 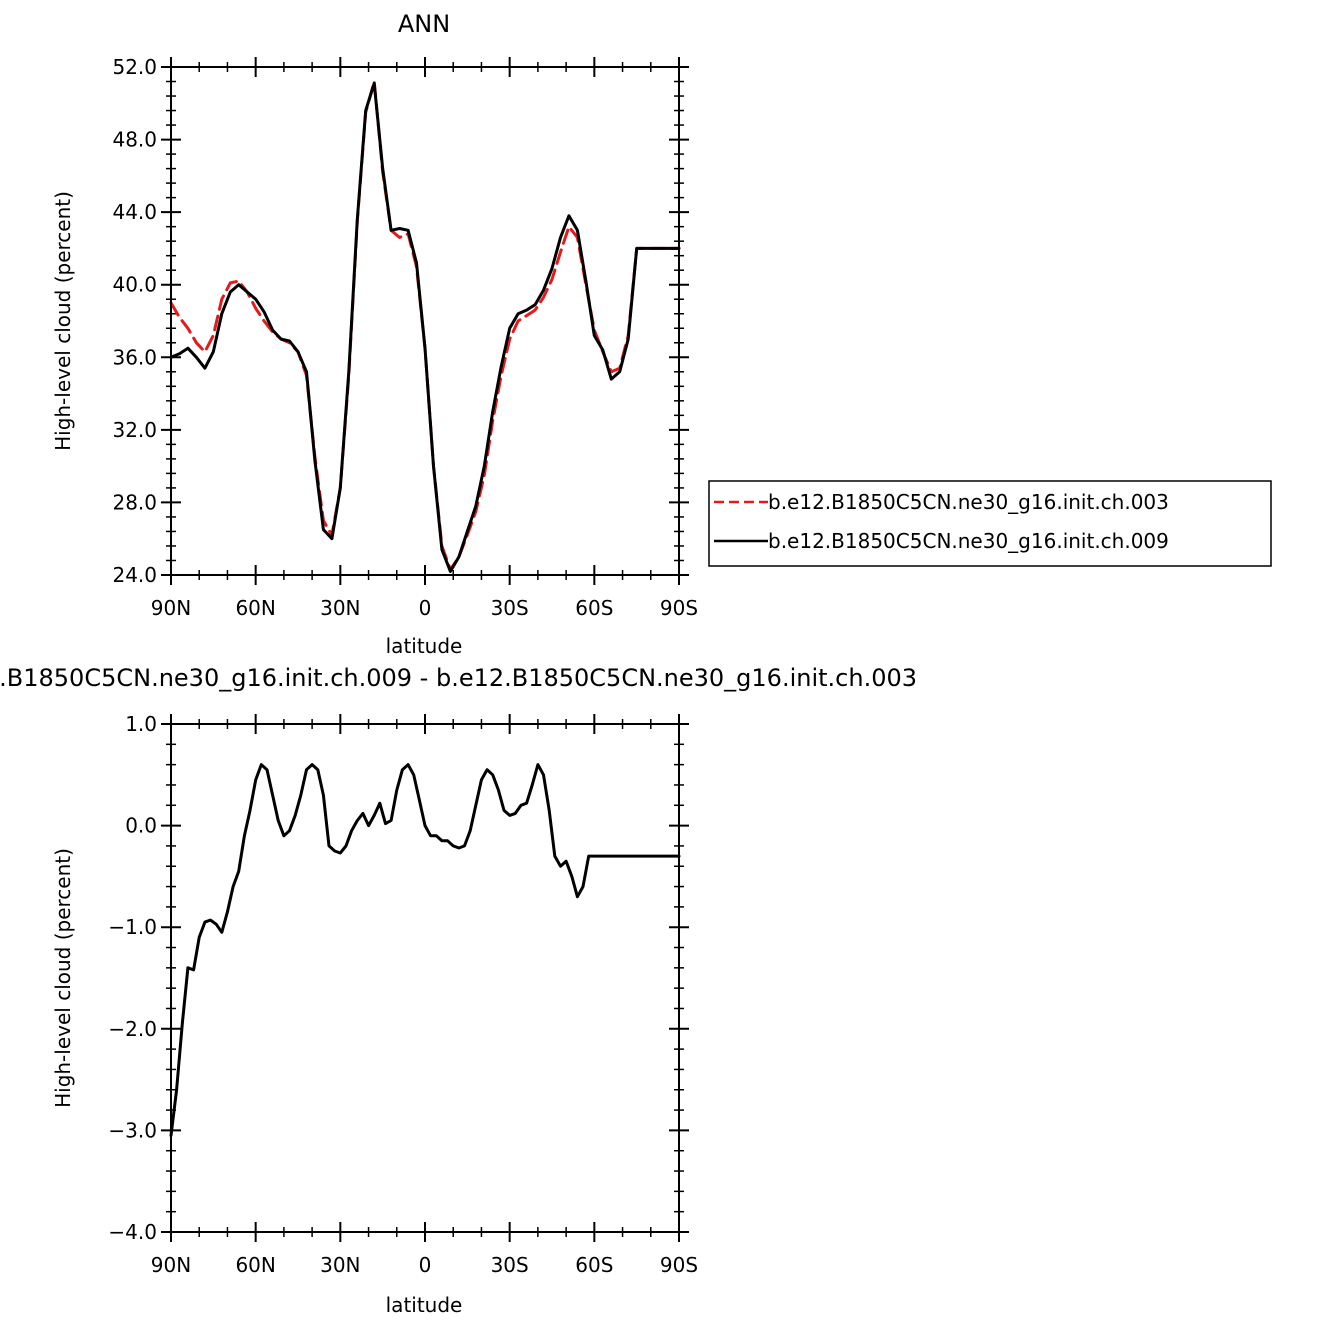 What do you see at coordinates (134, 357) in the screenshot?
I see `y-tick-label: 36.0` at bounding box center [134, 357].